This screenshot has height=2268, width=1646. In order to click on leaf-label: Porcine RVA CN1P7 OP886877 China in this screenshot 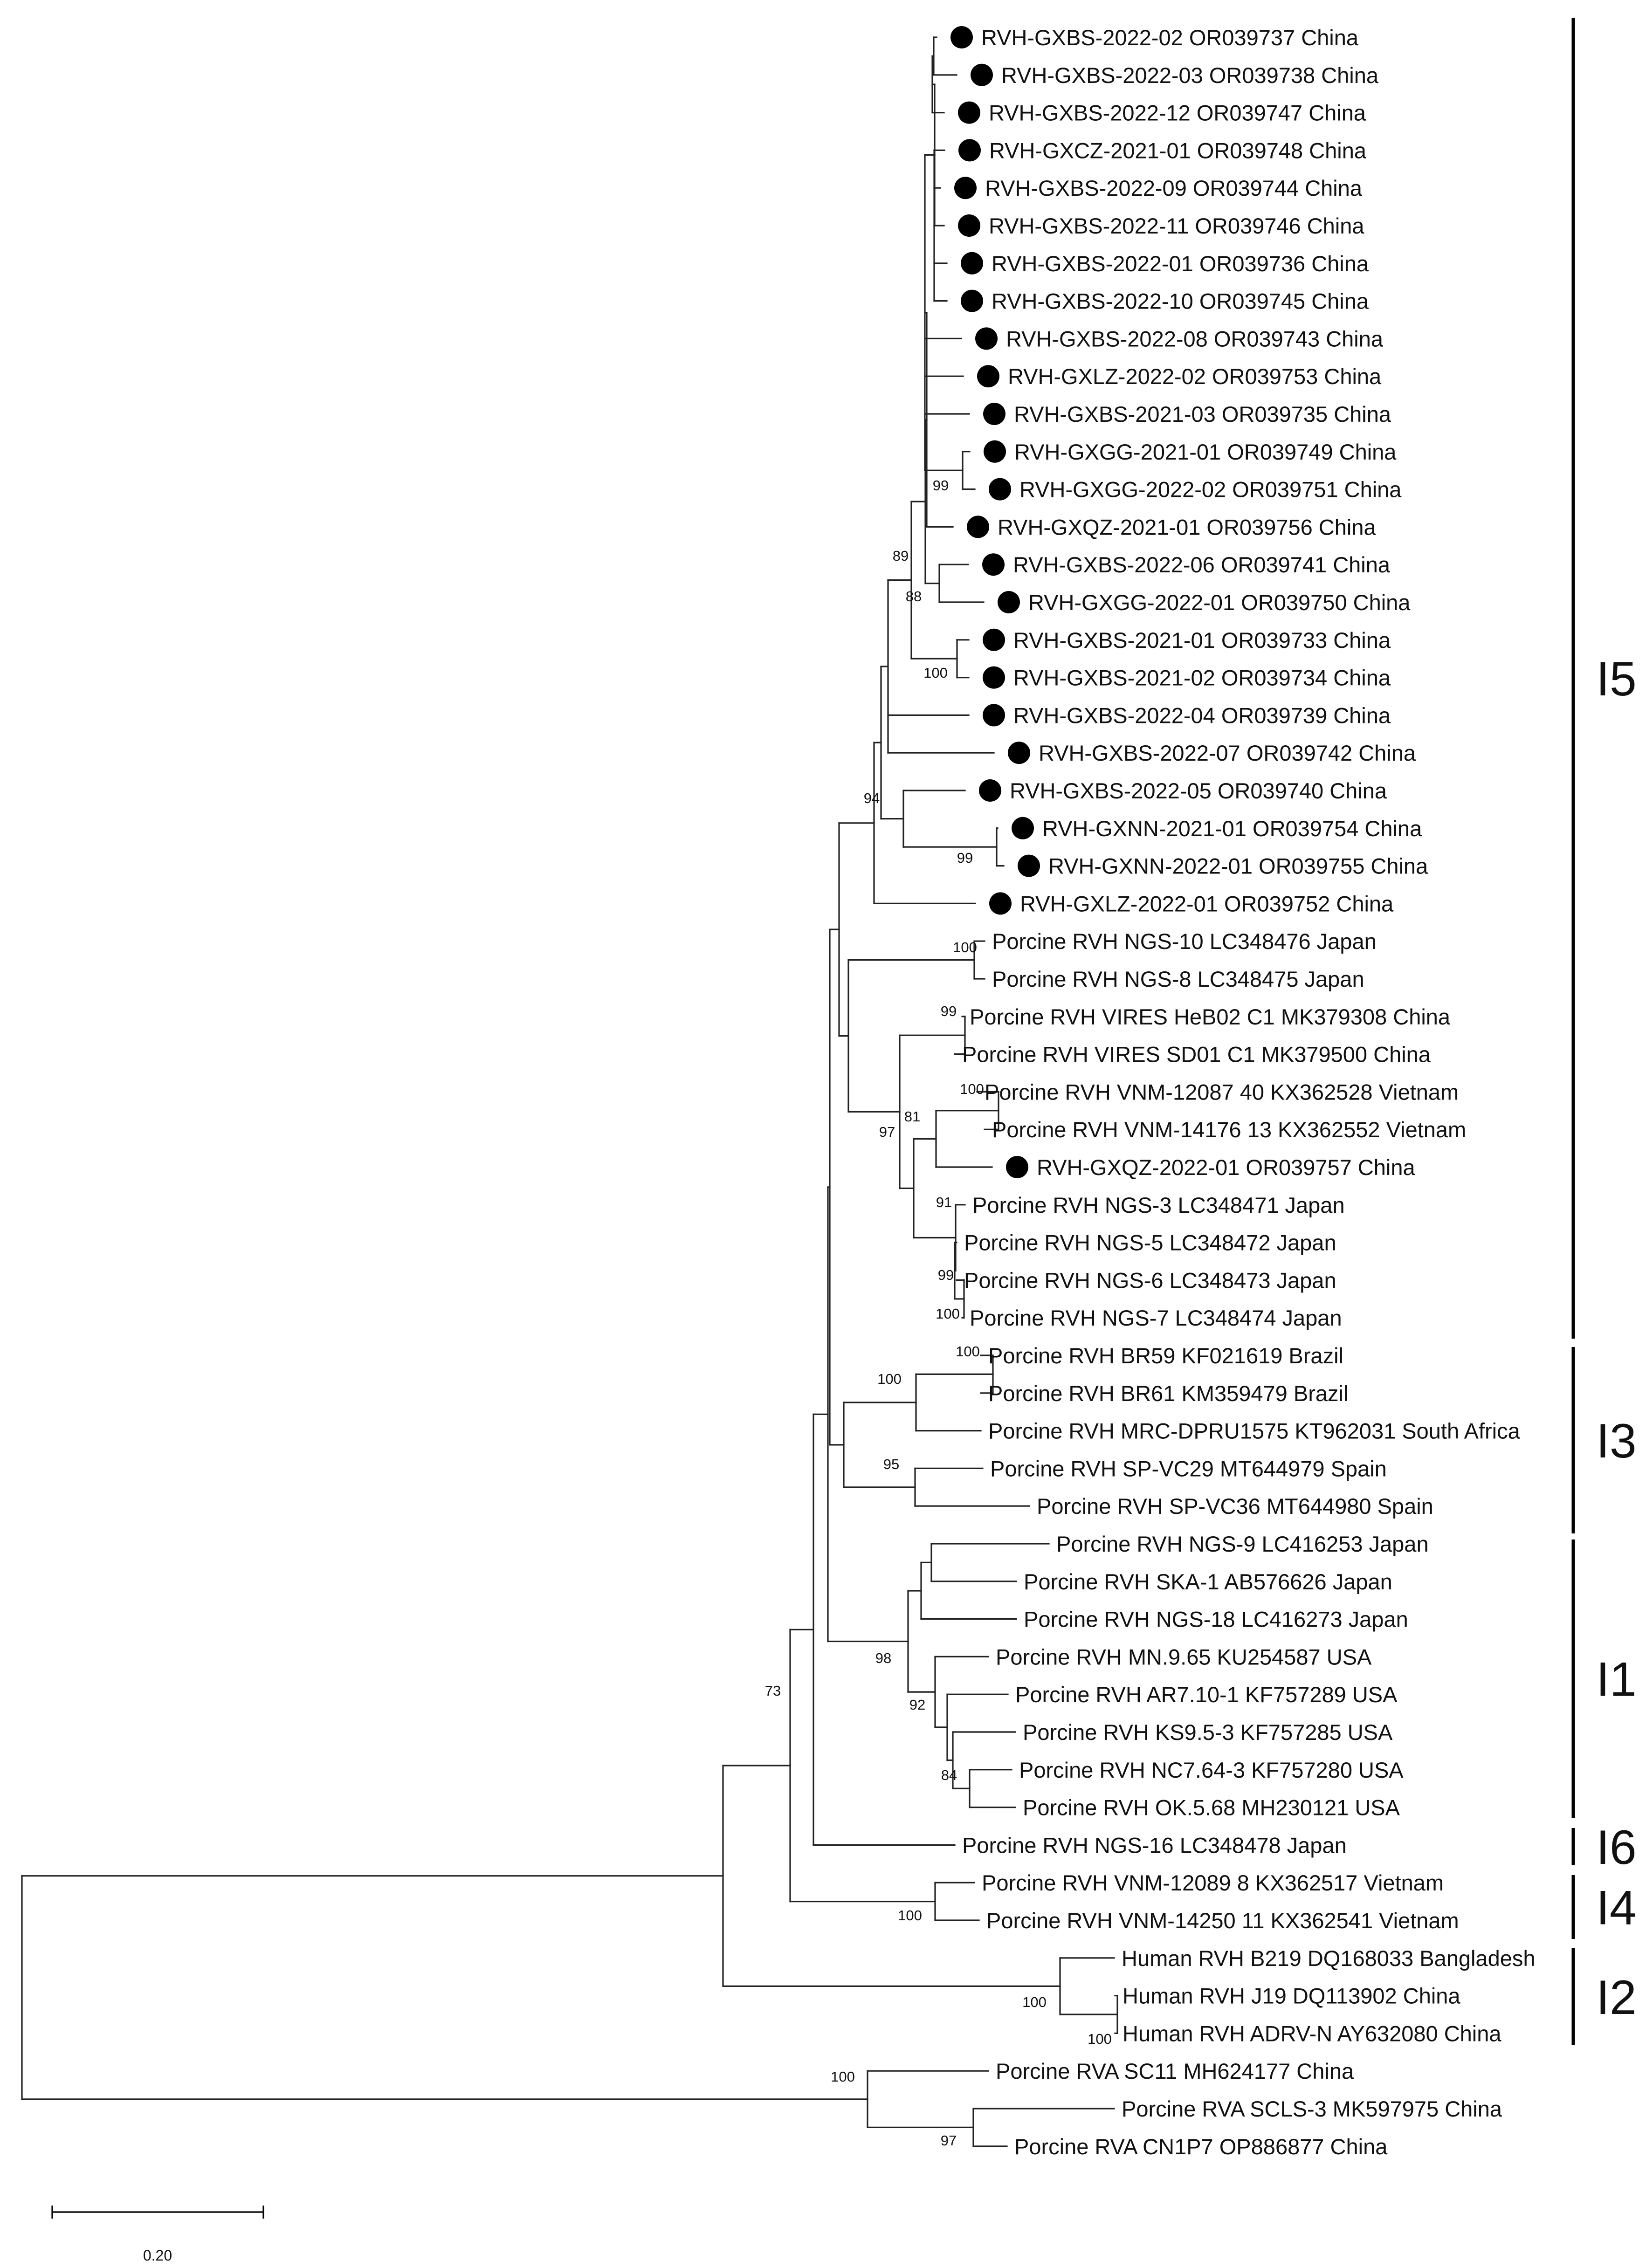, I will do `click(1201, 2146)`.